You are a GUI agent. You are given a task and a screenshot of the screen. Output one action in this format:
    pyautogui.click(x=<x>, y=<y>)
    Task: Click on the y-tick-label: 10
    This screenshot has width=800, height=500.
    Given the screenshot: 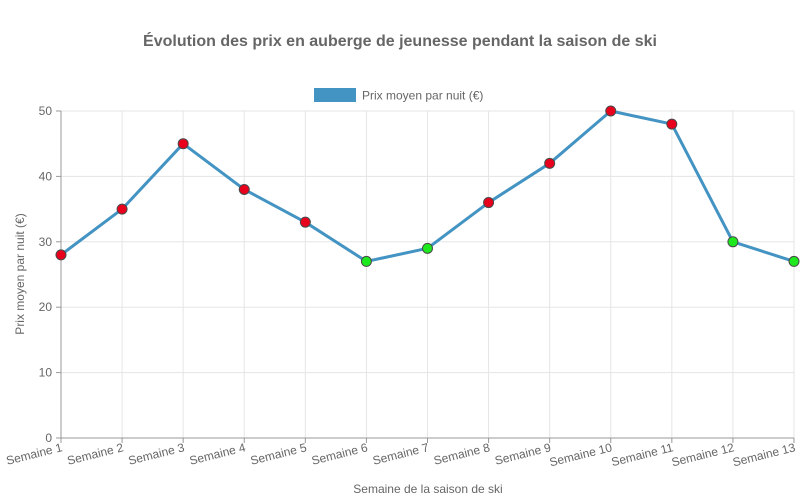 What is the action you would take?
    pyautogui.click(x=46, y=373)
    